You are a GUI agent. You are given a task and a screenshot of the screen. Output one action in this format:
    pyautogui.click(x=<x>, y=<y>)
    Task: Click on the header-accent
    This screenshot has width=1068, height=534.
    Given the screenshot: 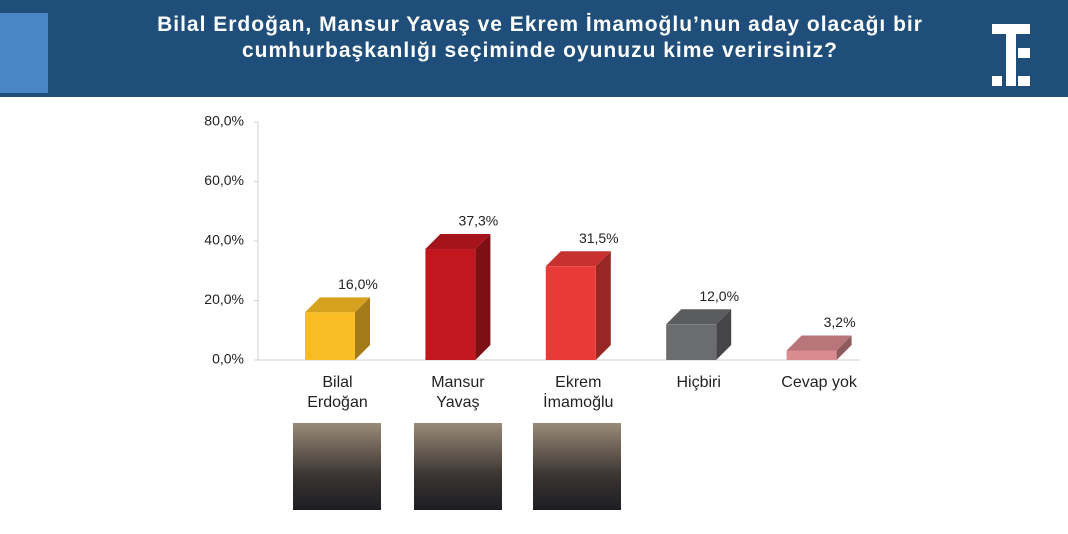 What is the action you would take?
    pyautogui.click(x=24, y=53)
    